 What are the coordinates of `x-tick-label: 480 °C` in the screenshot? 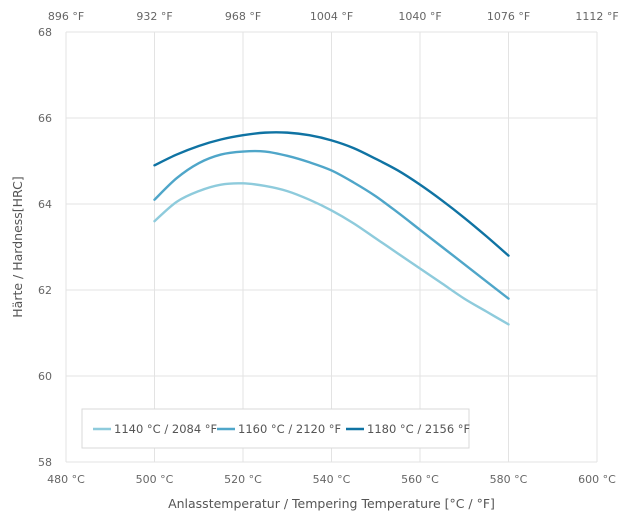 It's located at (66, 479).